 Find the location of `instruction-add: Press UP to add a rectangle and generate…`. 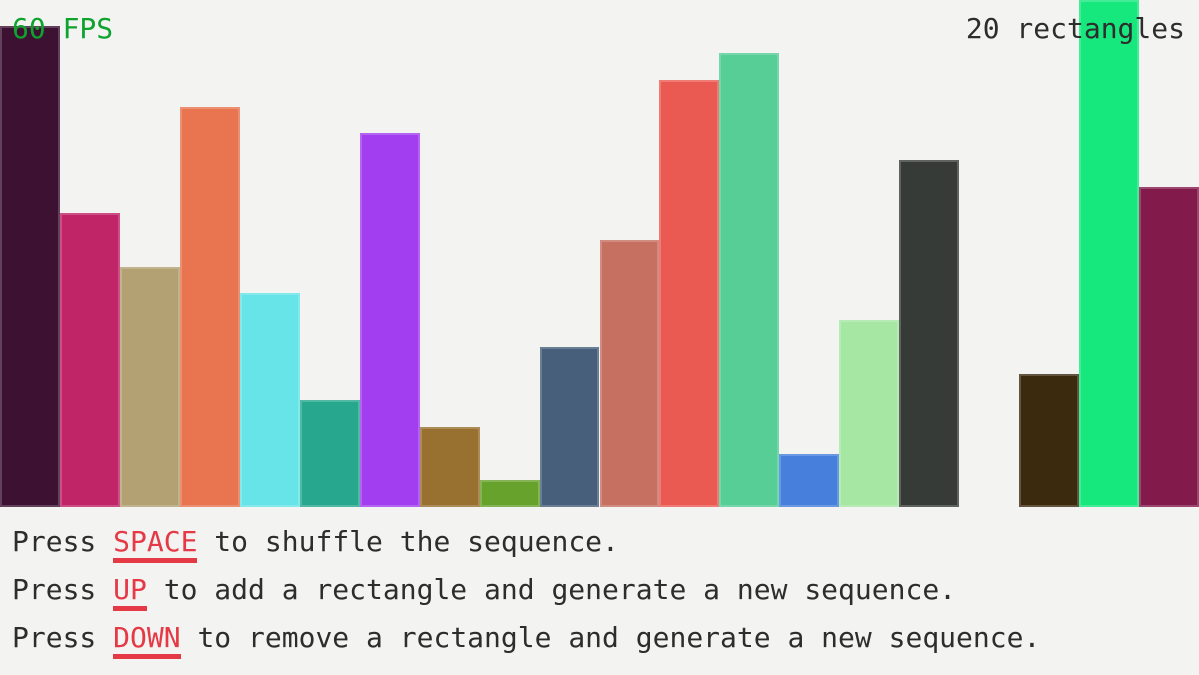

instruction-add: Press UP to add a rectangle and generate… is located at coordinates (526, 596).